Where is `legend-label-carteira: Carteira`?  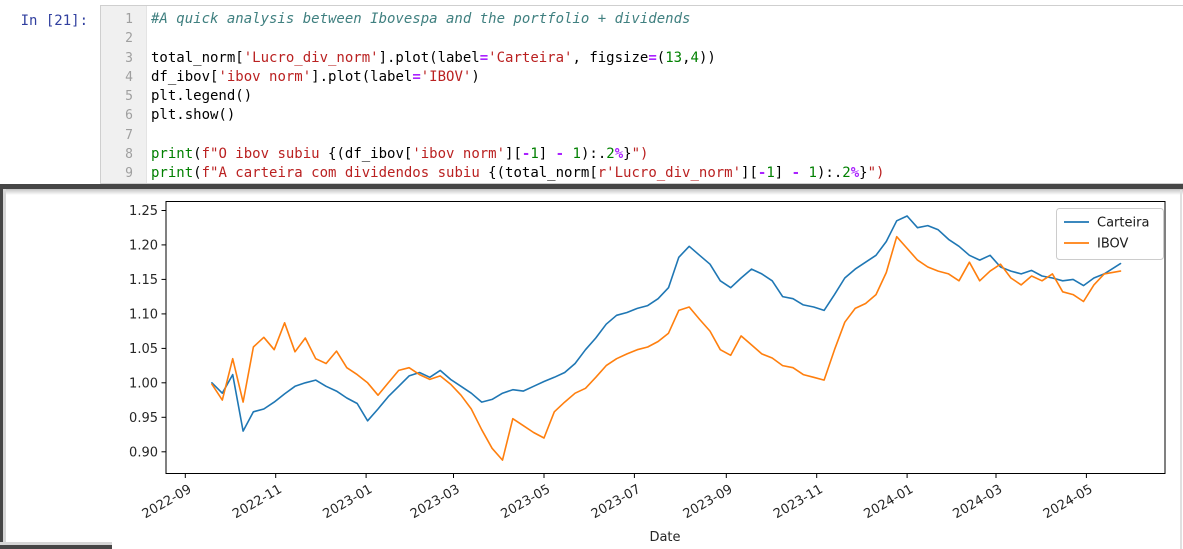
legend-label-carteira: Carteira is located at coordinates (1123, 223).